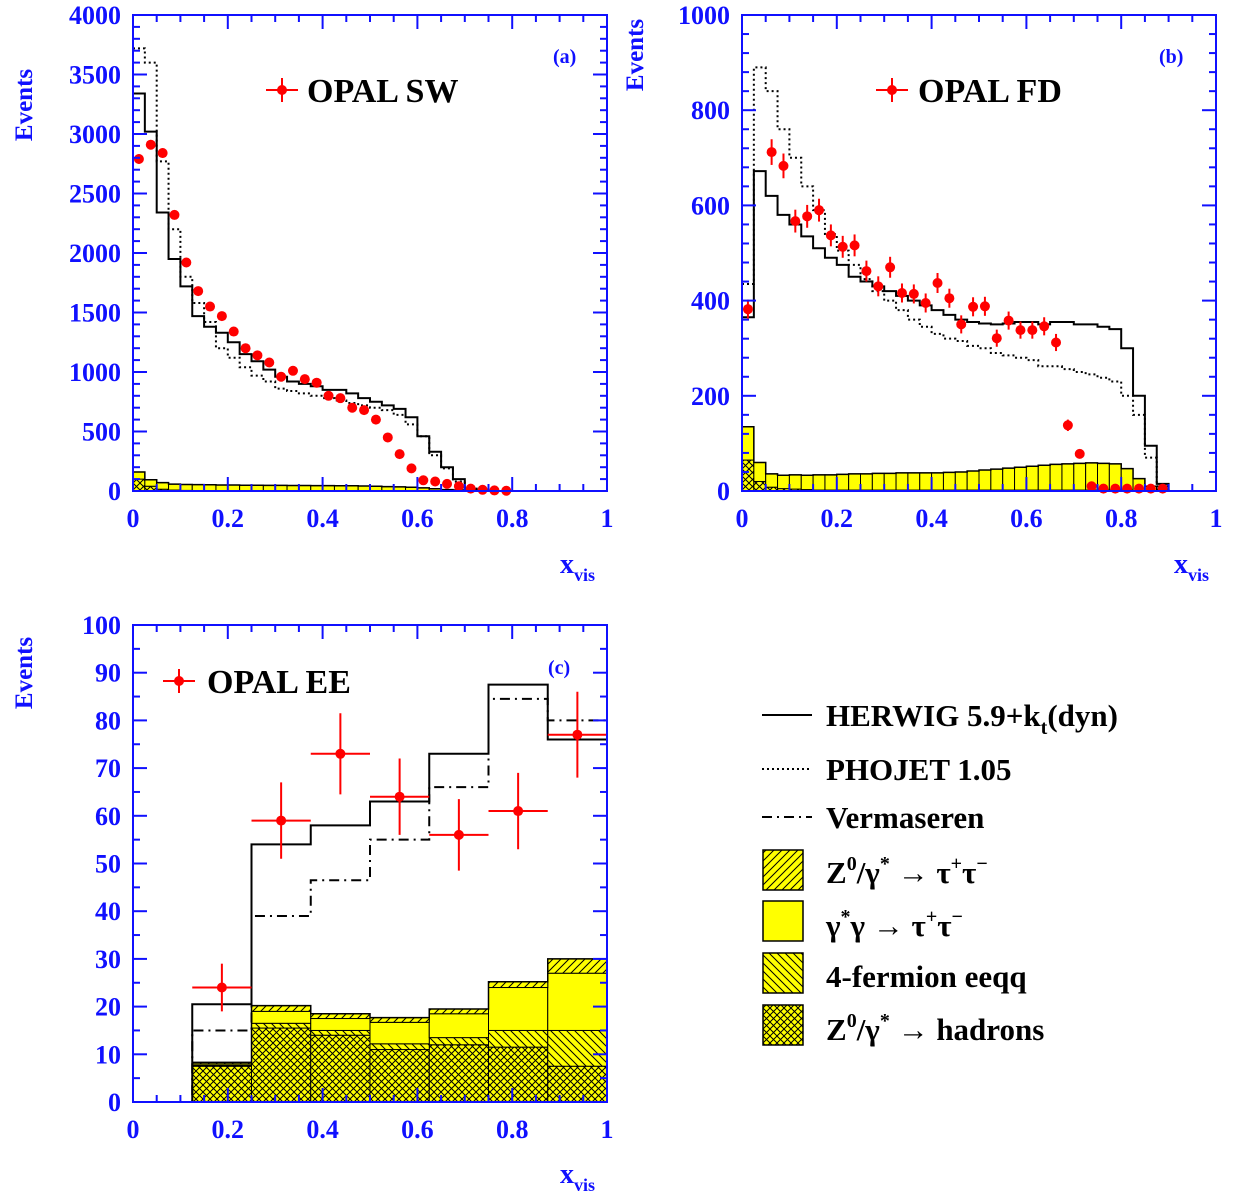 The width and height of the screenshot is (1239, 1196). I want to click on panel-a-points, so click(322, 317).